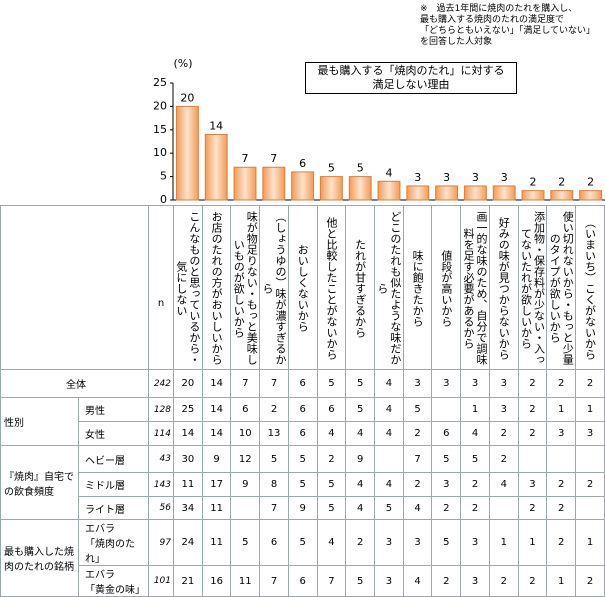 Image resolution: width=605 pixels, height=597 pixels. I want to click on cell-value: 13, so click(274, 433).